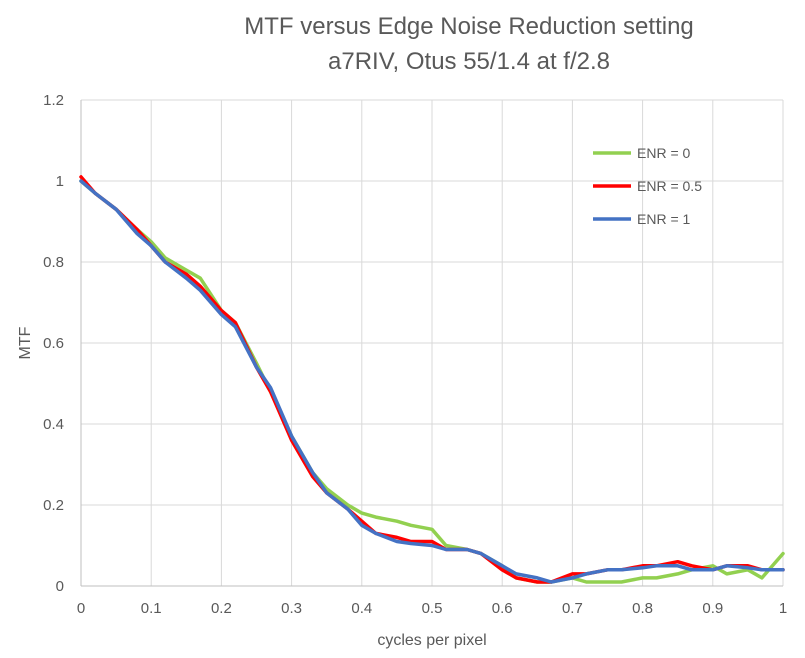  Describe the element at coordinates (60, 586) in the screenshot. I see `y-tick-label: 0` at that location.